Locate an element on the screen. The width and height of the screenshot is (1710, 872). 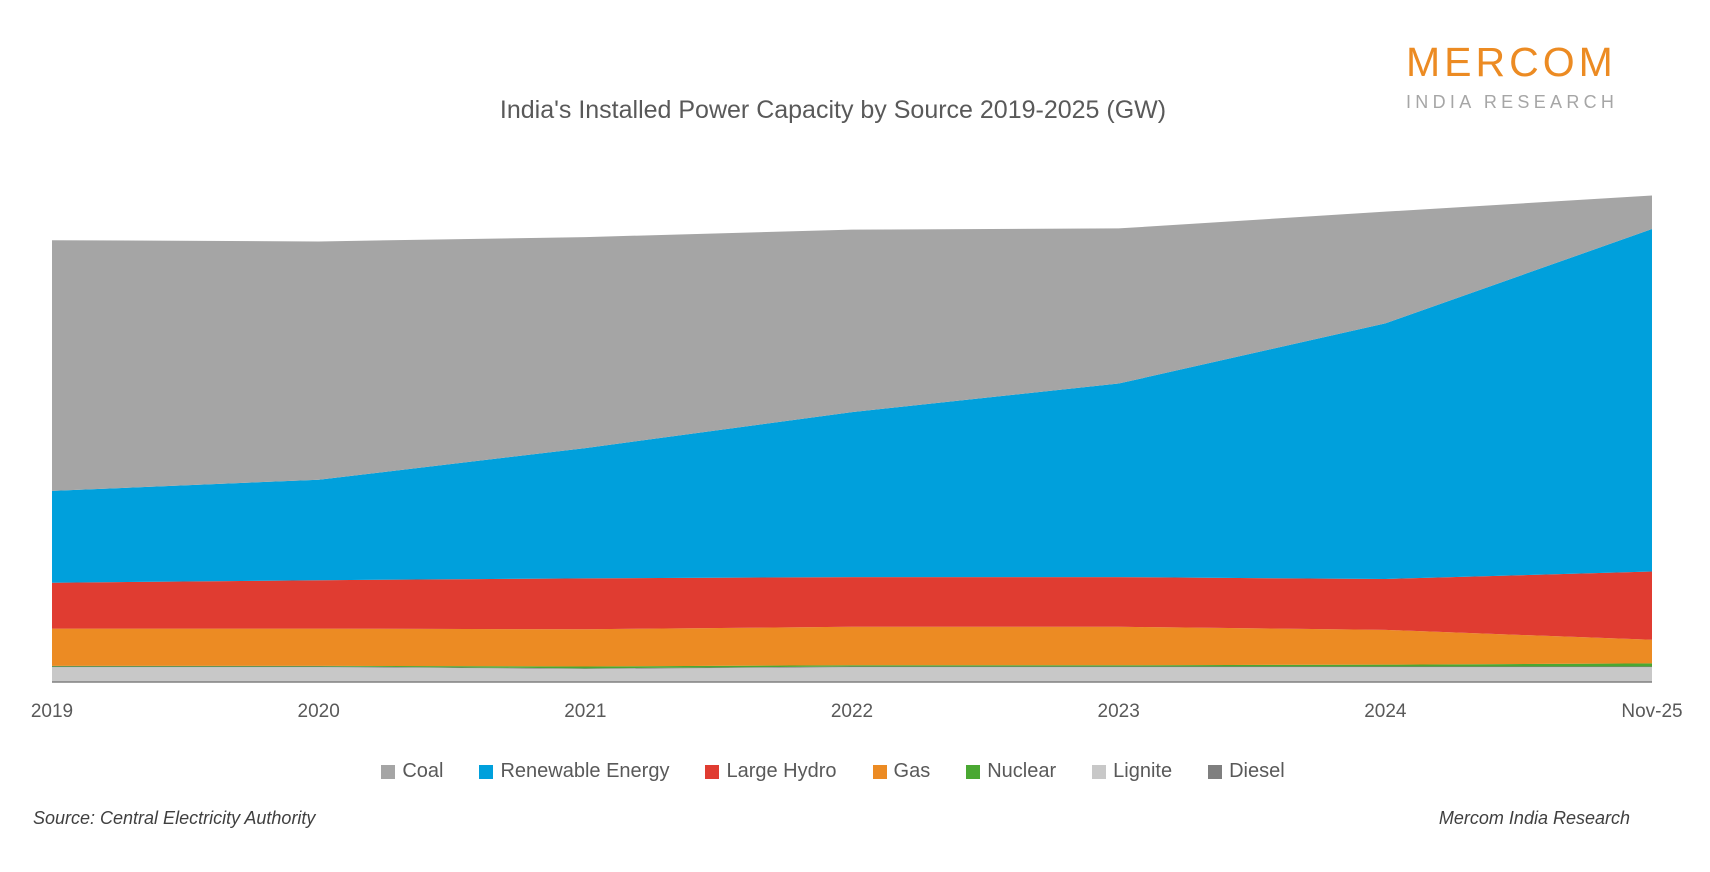
legend-label: Coal is located at coordinates (423, 771).